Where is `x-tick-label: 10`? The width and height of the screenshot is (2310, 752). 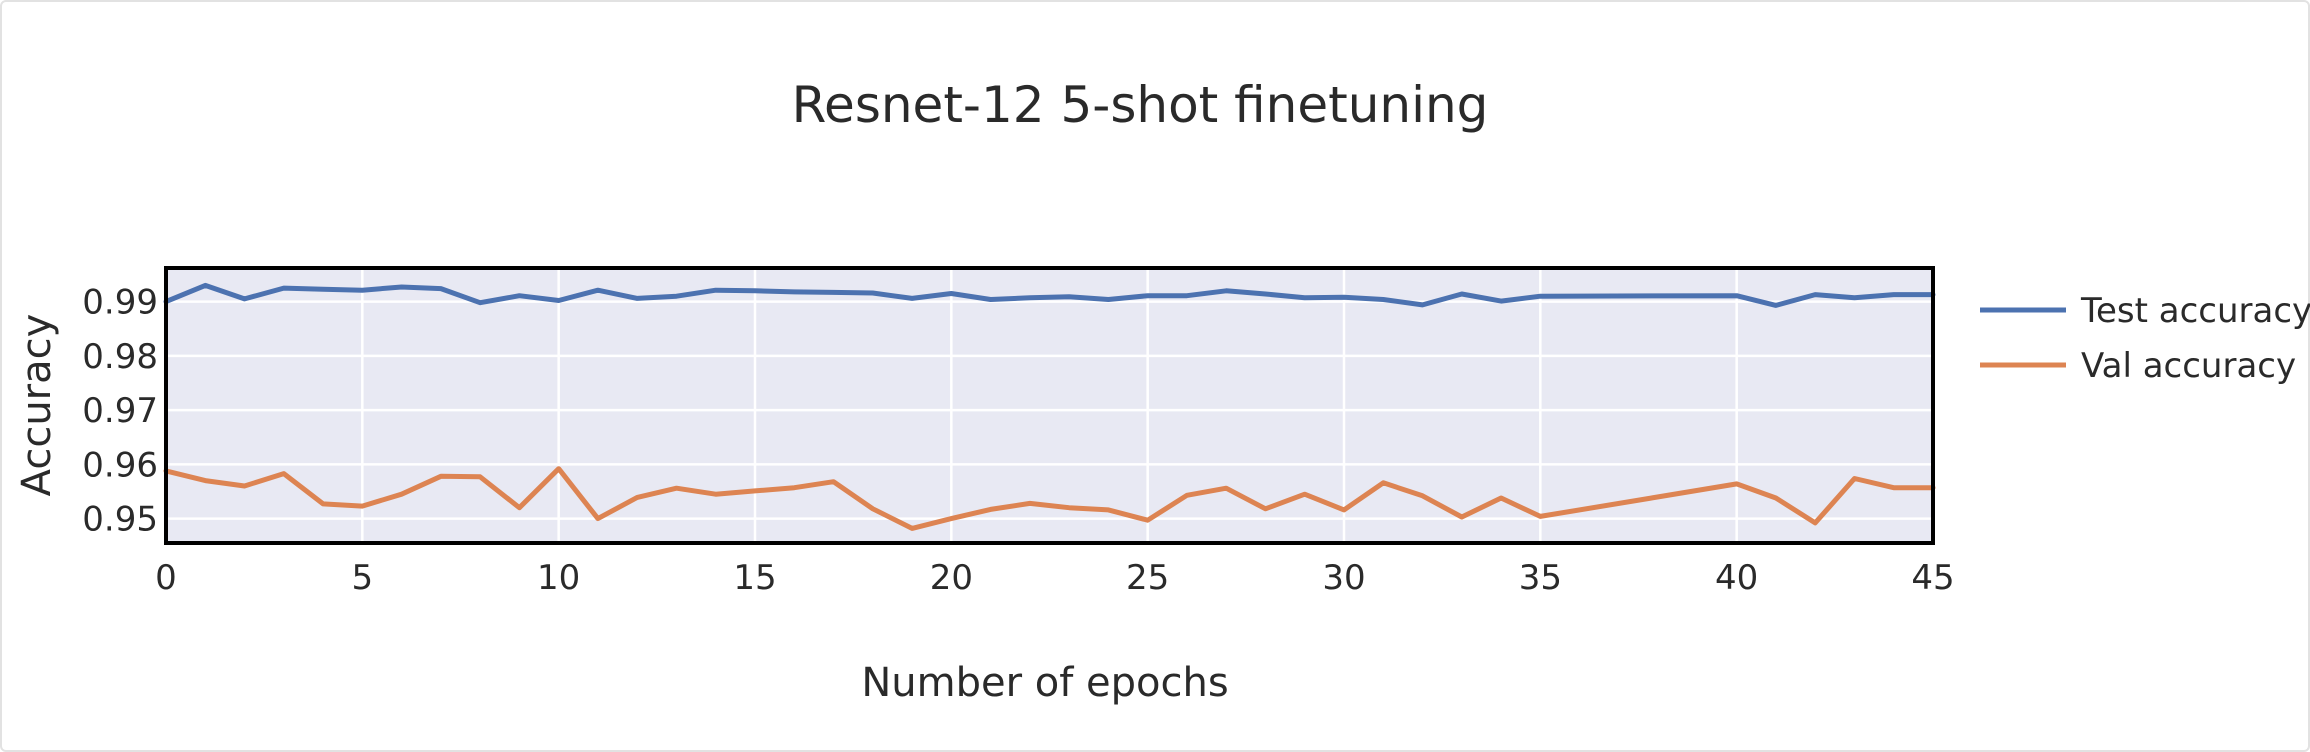
x-tick-label: 10 is located at coordinates (558, 578).